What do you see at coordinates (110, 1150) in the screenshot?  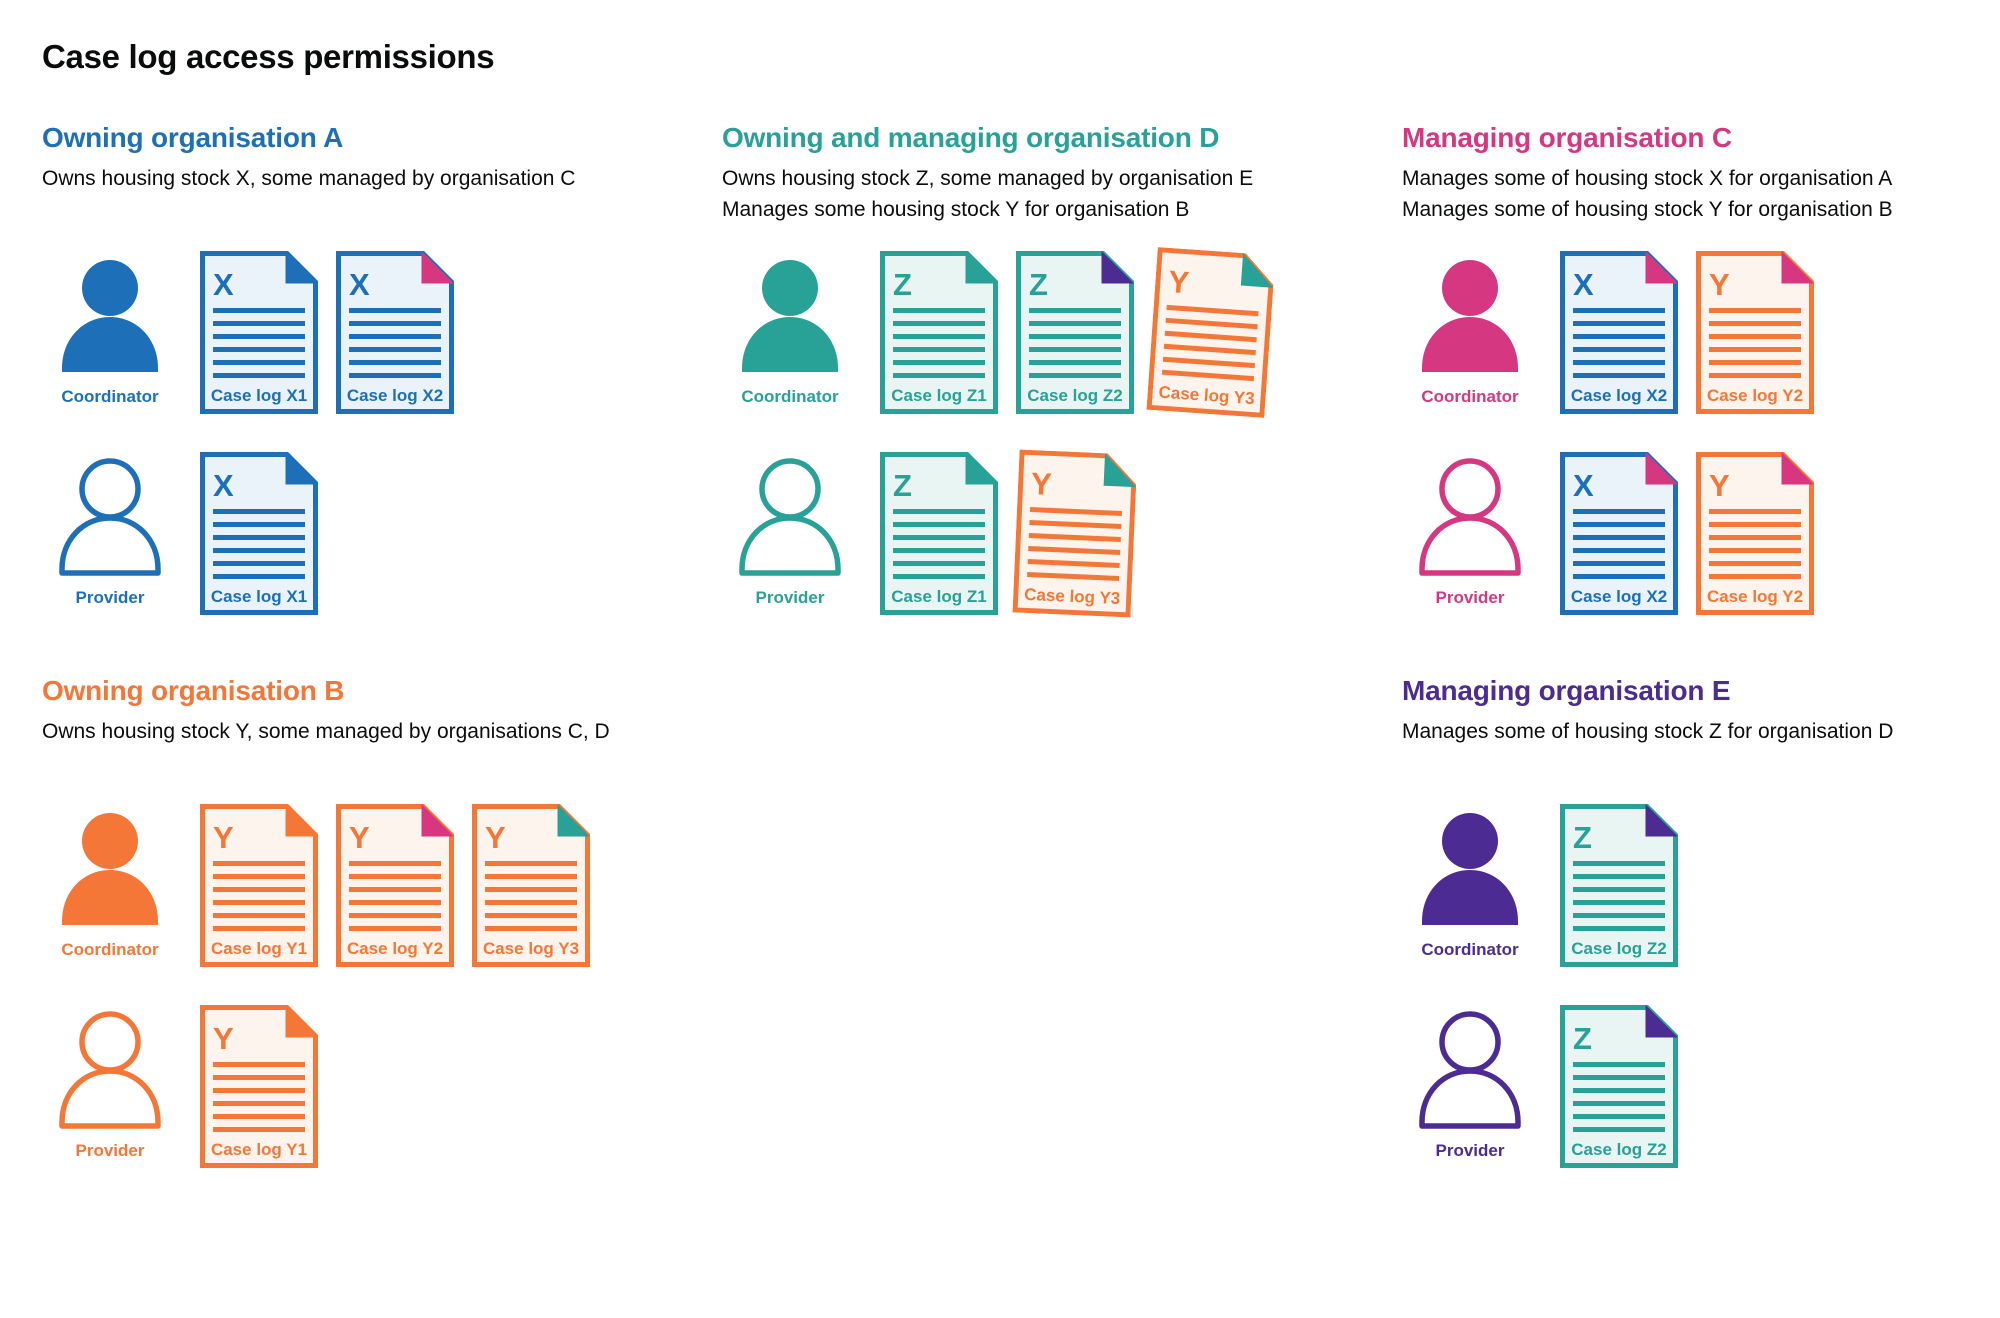 I see `role-label: Provider` at bounding box center [110, 1150].